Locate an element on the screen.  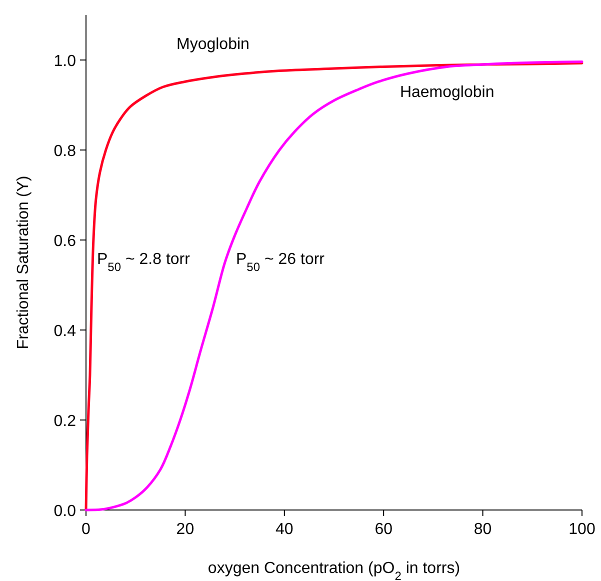
x-tick-label: 80 is located at coordinates (483, 529).